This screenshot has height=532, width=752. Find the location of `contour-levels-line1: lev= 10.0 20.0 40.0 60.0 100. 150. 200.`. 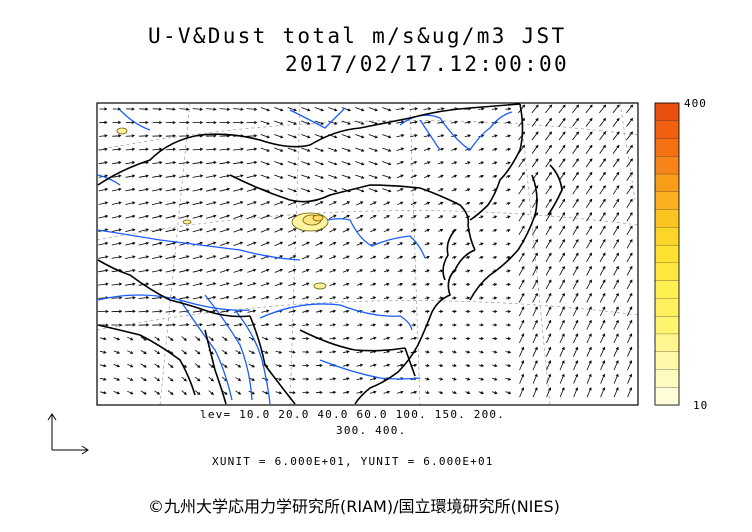

contour-levels-line1: lev= 10.0 20.0 40.0 60.0 100. 150. 200. is located at coordinates (353, 414).